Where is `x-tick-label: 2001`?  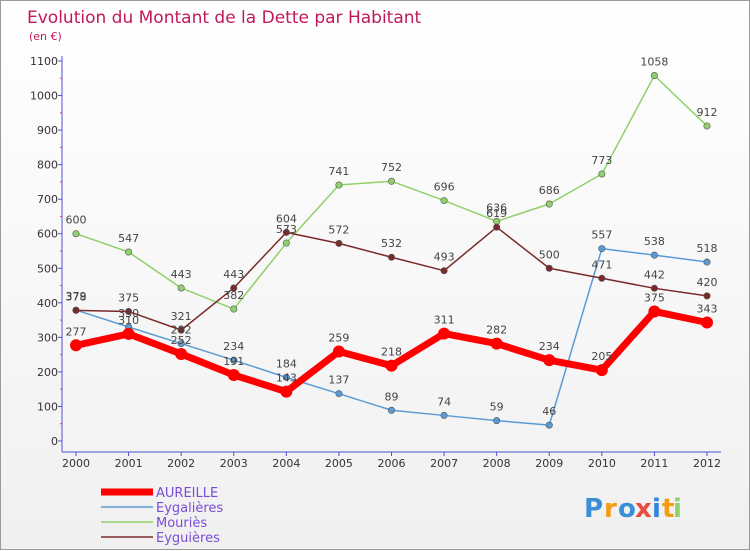 x-tick-label: 2001 is located at coordinates (129, 463).